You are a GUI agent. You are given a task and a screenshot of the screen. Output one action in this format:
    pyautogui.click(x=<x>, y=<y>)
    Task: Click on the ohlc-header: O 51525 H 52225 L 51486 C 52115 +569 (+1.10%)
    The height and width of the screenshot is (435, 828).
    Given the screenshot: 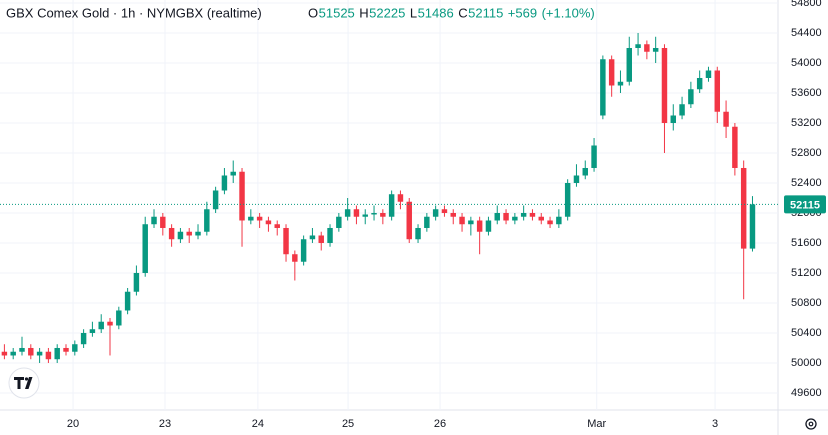 What is the action you would take?
    pyautogui.click(x=451, y=12)
    